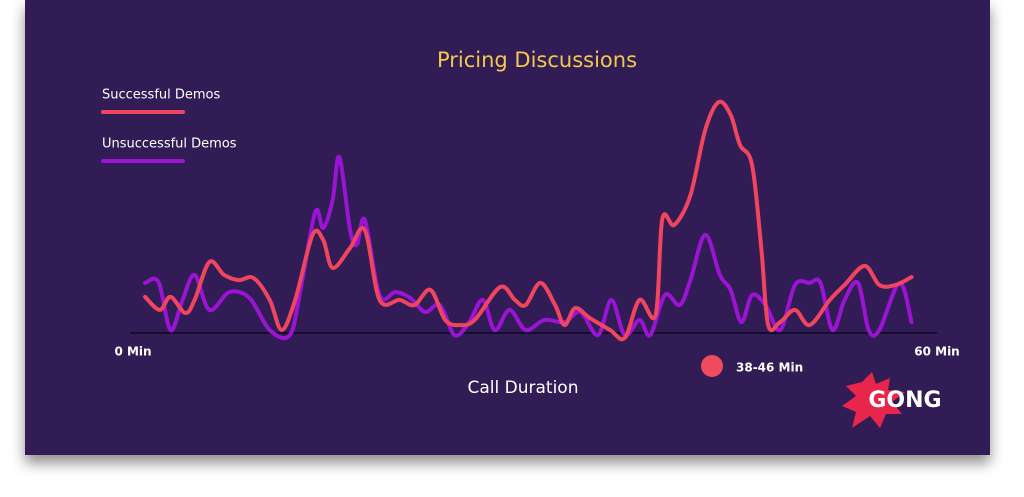 Image resolution: width=1024 pixels, height=497 pixels. Describe the element at coordinates (936, 352) in the screenshot. I see `x-tick-label: 60 Min` at that location.